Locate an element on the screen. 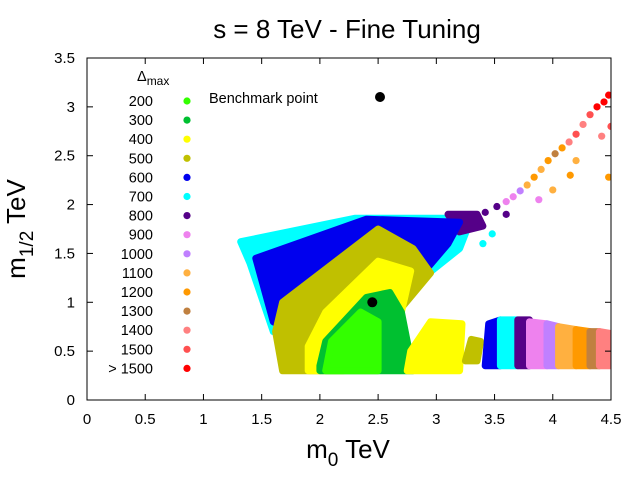 This screenshot has height=480, width=640. data-strip-layer is located at coordinates (539, 169).